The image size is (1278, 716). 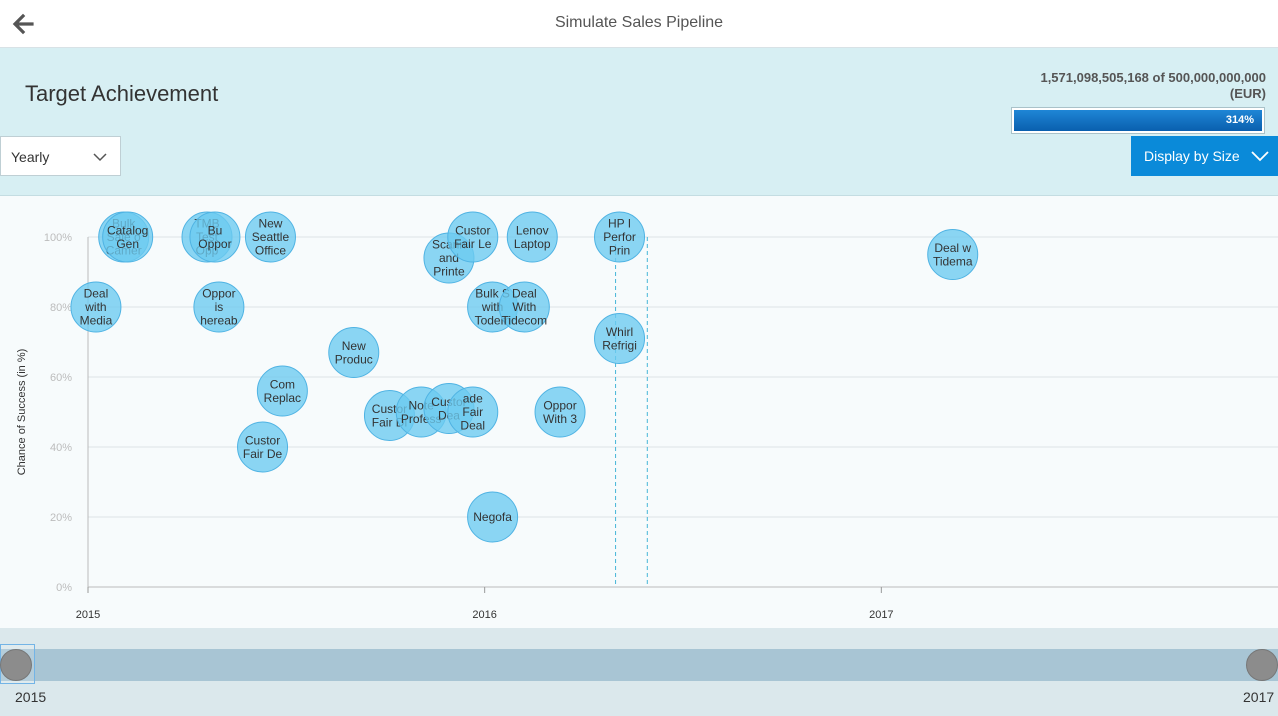 What do you see at coordinates (61, 378) in the screenshot?
I see `y-tick-label: 60%` at bounding box center [61, 378].